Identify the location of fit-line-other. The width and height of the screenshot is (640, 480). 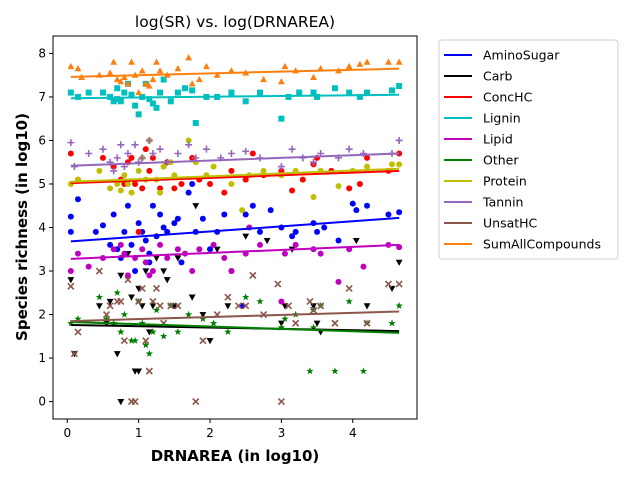
(235, 327).